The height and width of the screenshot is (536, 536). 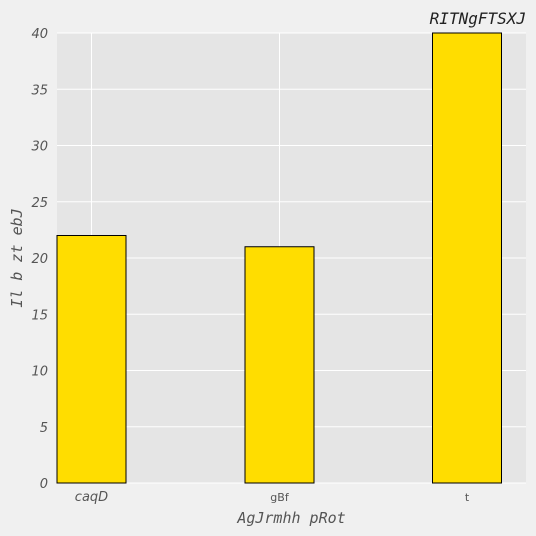 What do you see at coordinates (290, 518) in the screenshot?
I see `x-axis-label: AgJrmhh pRot` at bounding box center [290, 518].